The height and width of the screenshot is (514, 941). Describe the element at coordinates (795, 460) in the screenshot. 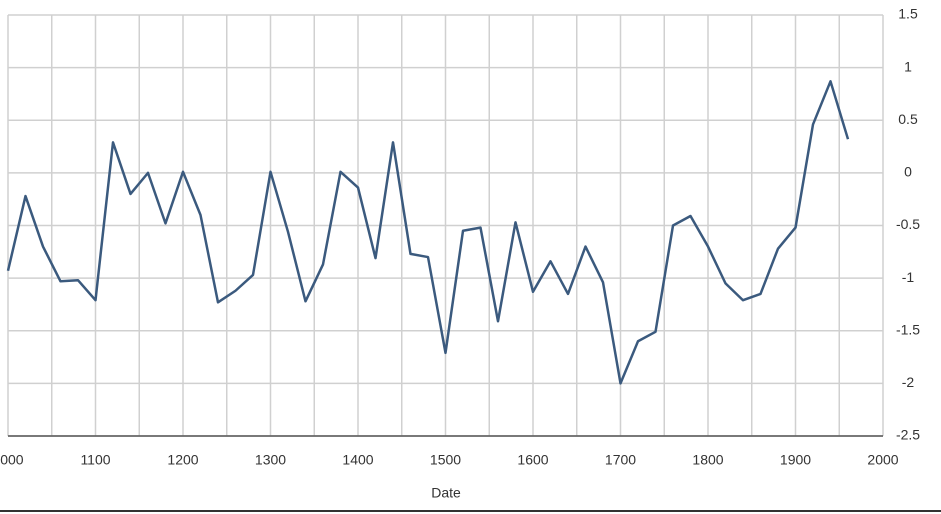

I see `x-tick-label: 1900` at that location.